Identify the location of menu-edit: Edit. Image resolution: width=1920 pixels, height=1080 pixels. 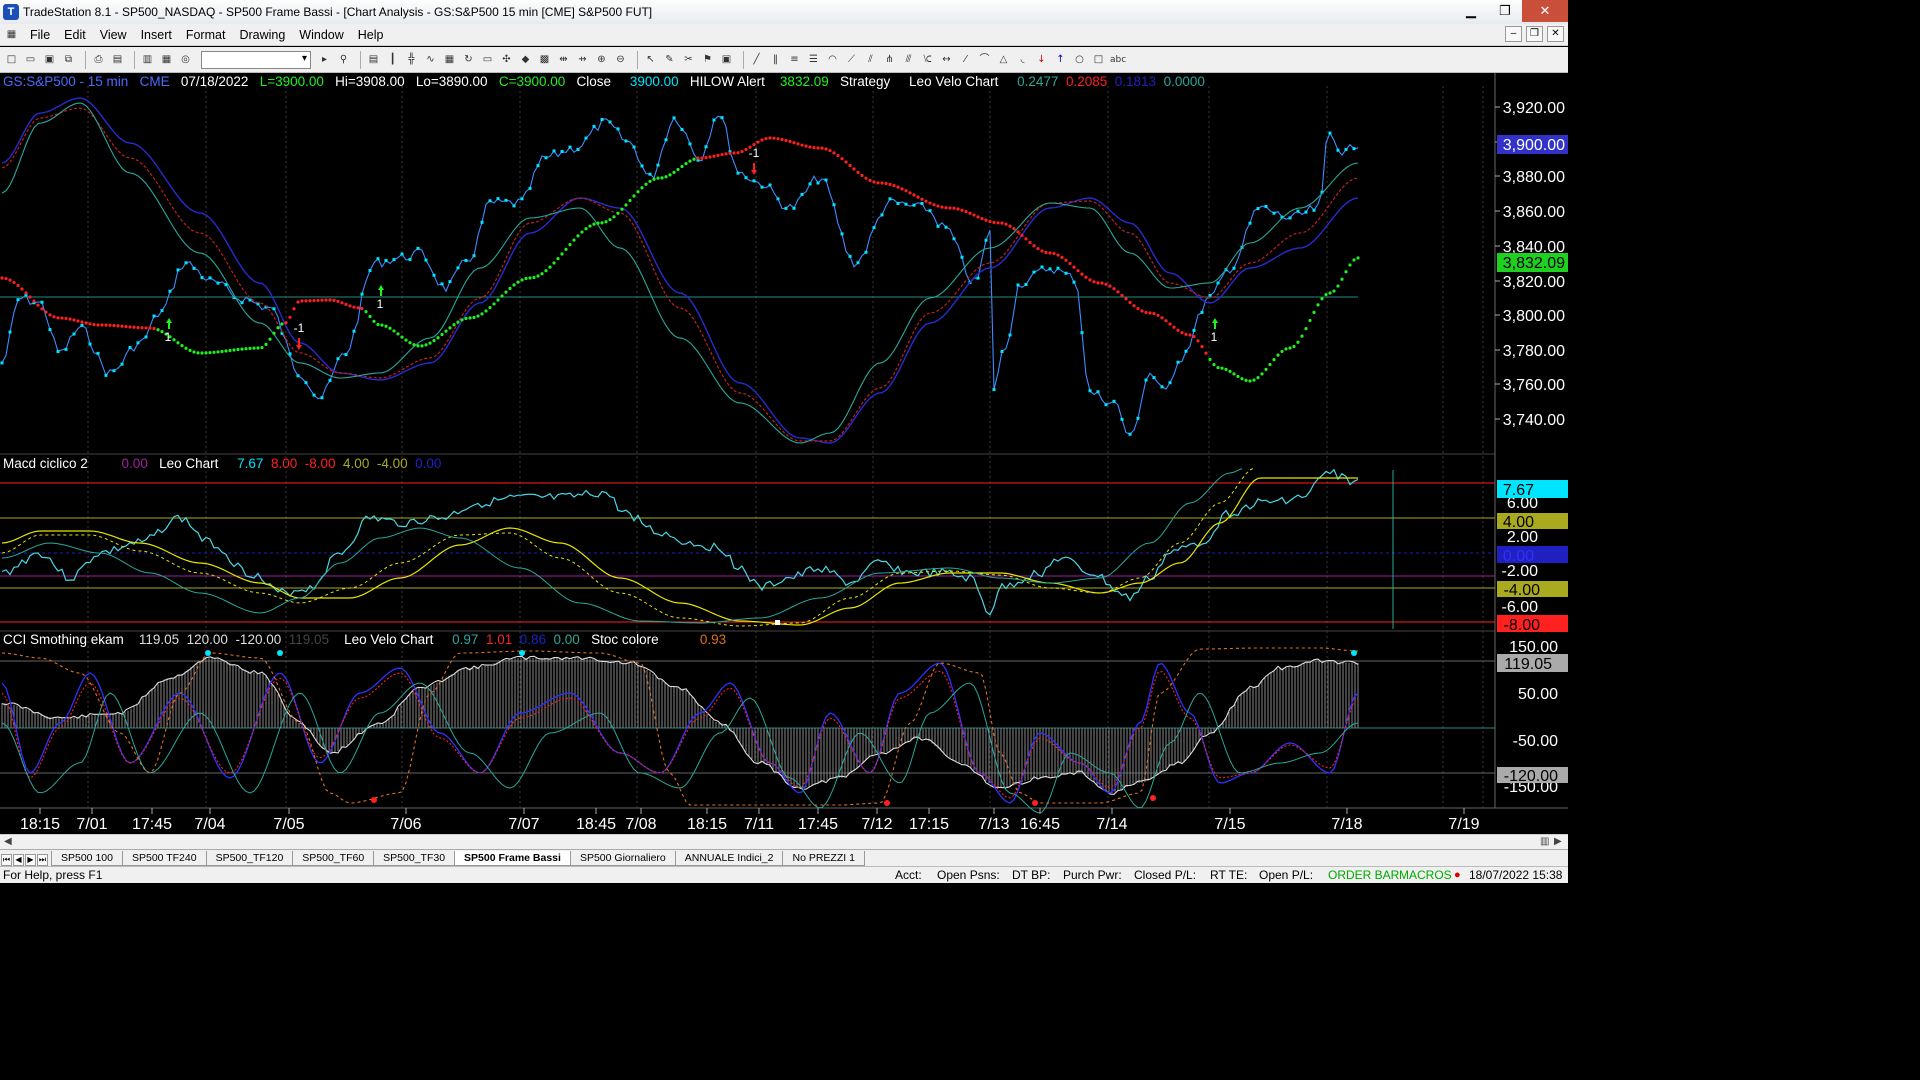
(75, 34).